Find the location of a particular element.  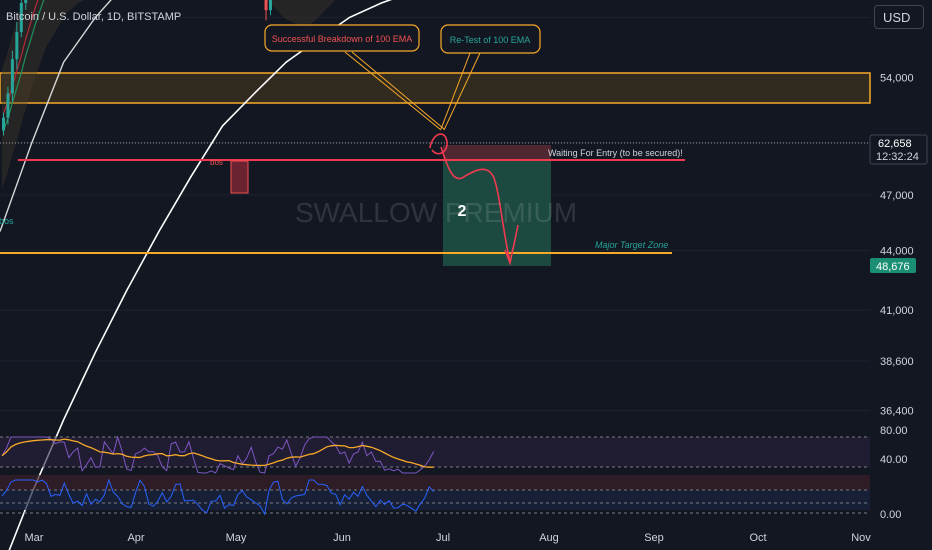

rsi-ma-line is located at coordinates (217, 453).